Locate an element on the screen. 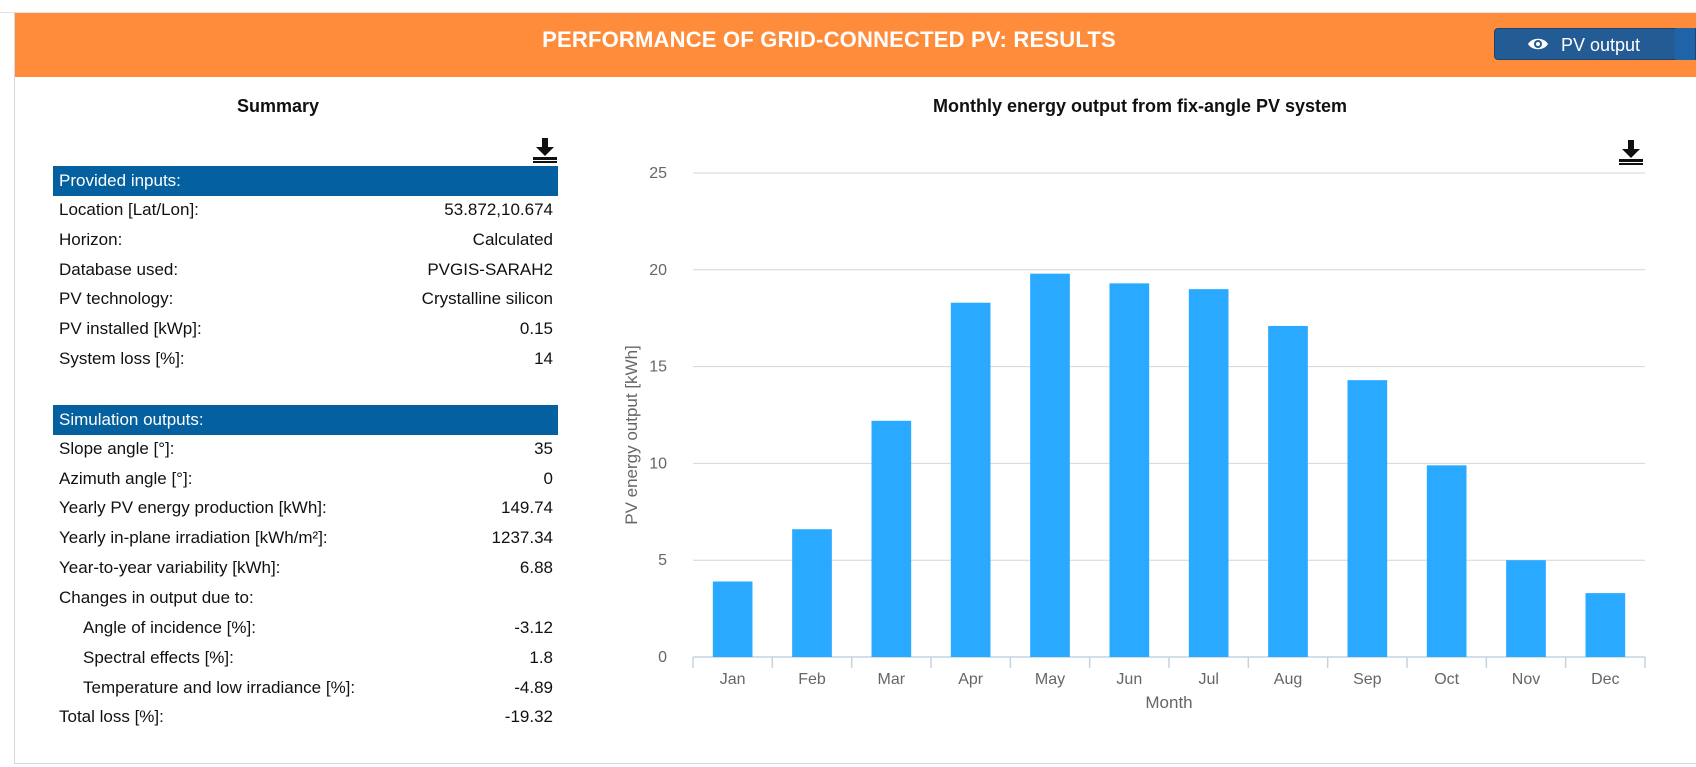 The width and height of the screenshot is (1696, 767). x-tick-label: Aug is located at coordinates (1288, 679).